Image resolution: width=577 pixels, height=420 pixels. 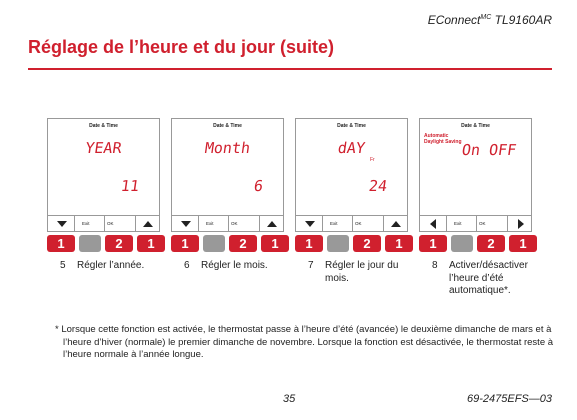 What do you see at coordinates (443, 139) in the screenshot?
I see `screen-note: Automatic Daylight Saving` at bounding box center [443, 139].